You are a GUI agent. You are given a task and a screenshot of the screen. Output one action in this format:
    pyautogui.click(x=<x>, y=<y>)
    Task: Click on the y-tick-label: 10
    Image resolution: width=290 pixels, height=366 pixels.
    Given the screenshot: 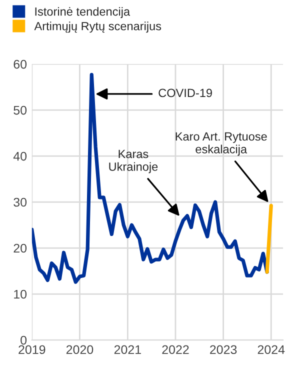 What is the action you would take?
    pyautogui.click(x=20, y=294)
    